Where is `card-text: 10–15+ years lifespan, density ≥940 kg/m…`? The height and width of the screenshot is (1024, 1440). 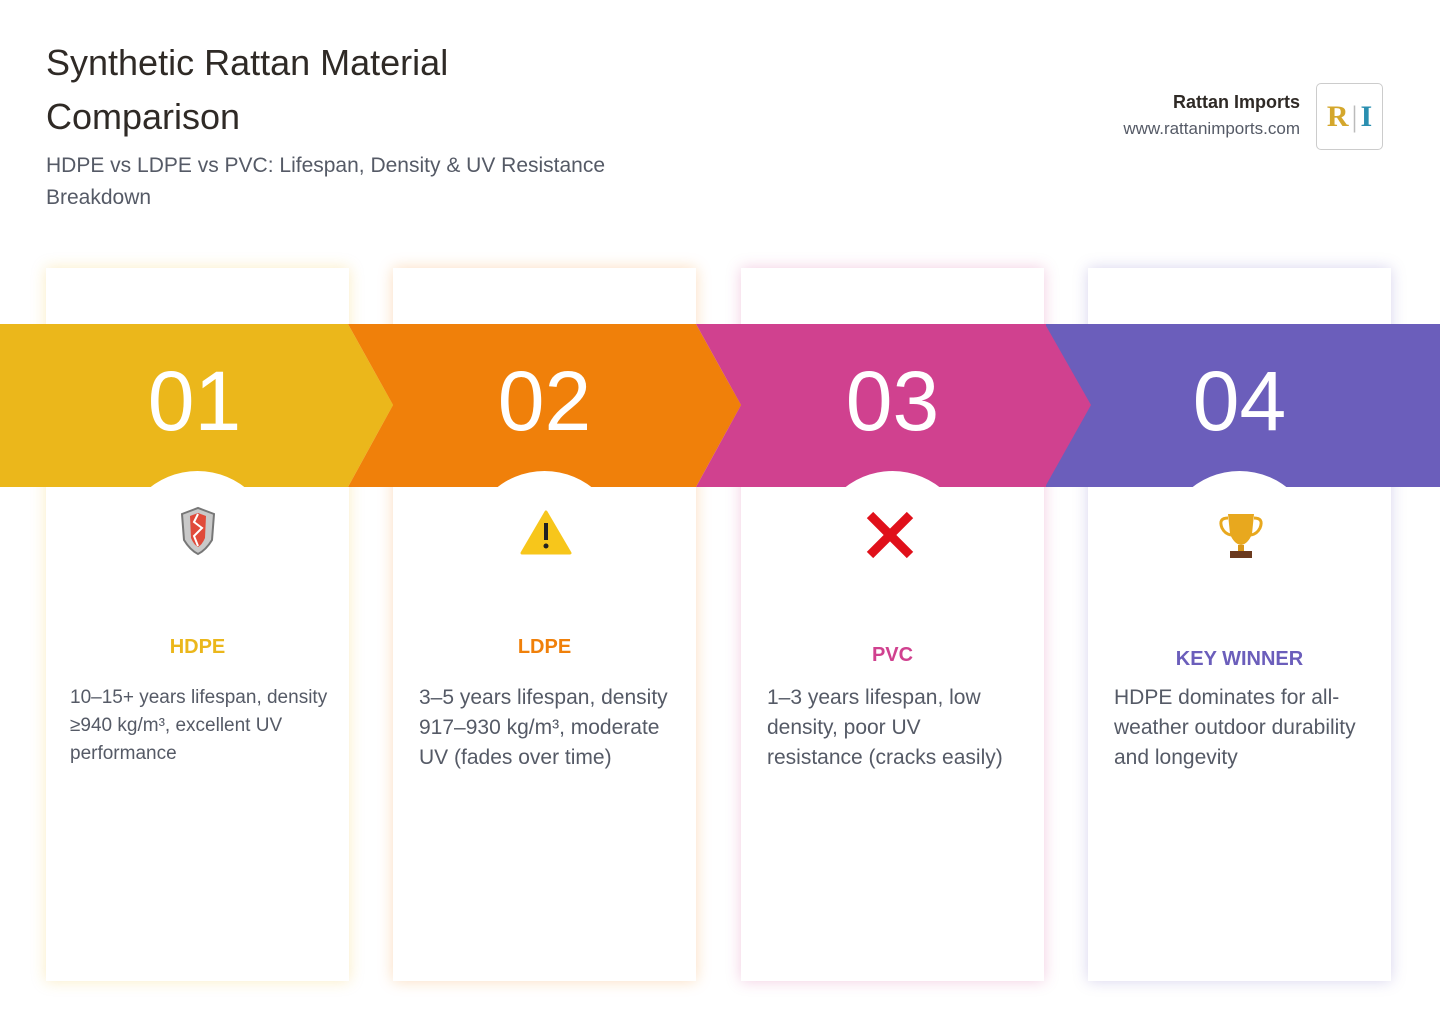 card-text: 10–15+ years lifespan, density ≥940 kg/m… is located at coordinates (199, 725).